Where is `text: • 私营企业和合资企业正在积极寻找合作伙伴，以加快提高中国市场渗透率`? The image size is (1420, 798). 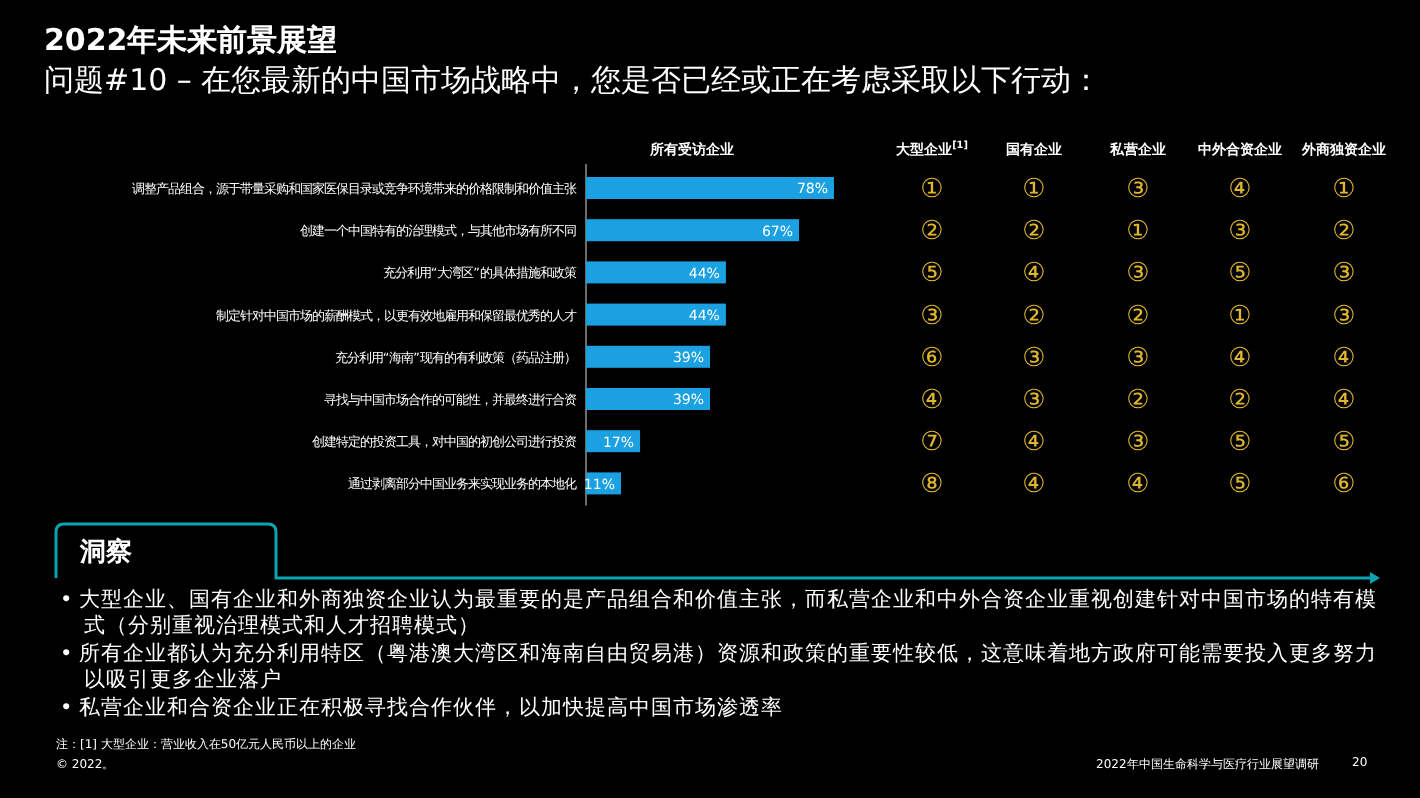 text: • 私营企业和合资企业正在积极寻找合作伙伴，以加快提高中国市场渗透率 is located at coordinates (423, 709).